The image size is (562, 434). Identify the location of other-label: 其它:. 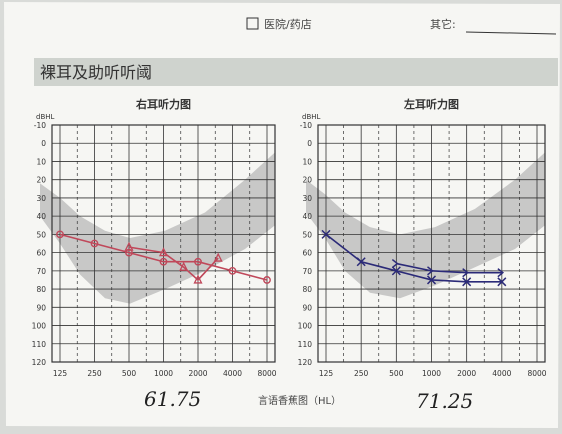
(443, 24).